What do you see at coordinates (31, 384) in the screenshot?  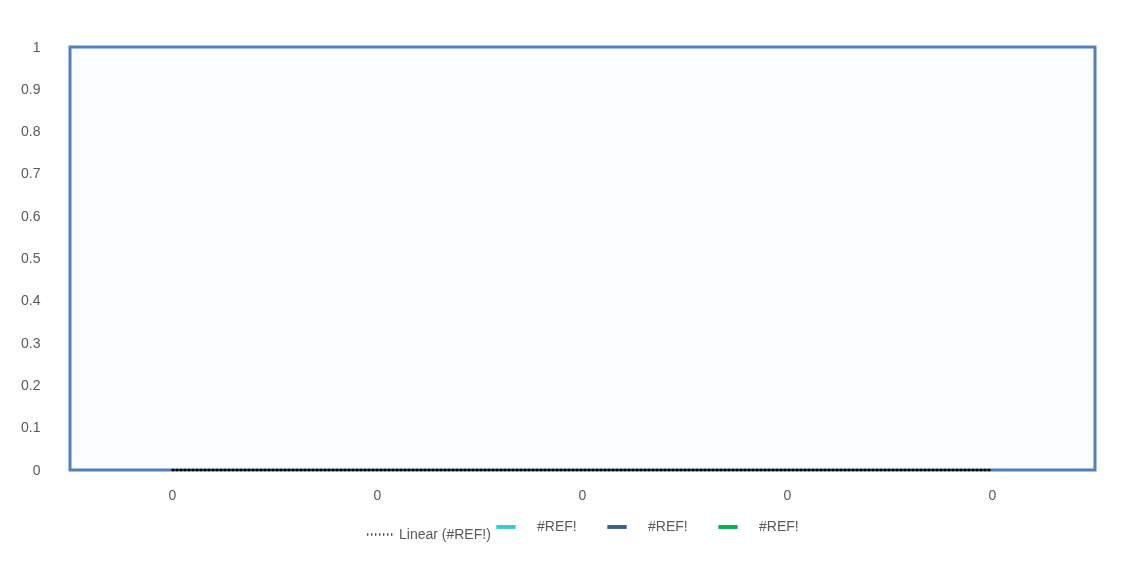 I see `y-tick-label: 0.2` at bounding box center [31, 384].